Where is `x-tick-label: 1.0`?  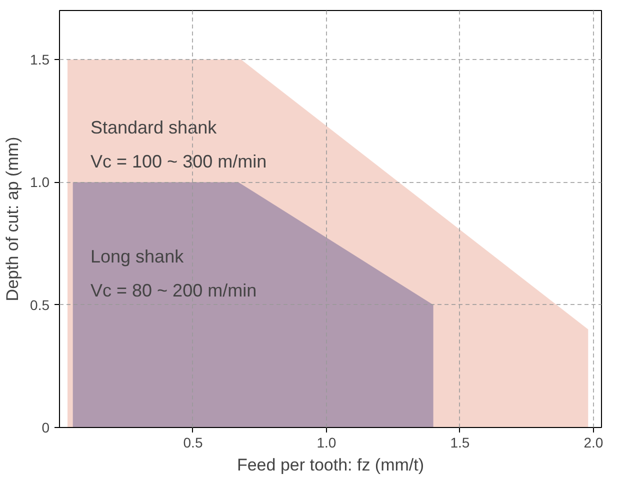 x-tick-label: 1.0 is located at coordinates (326, 442).